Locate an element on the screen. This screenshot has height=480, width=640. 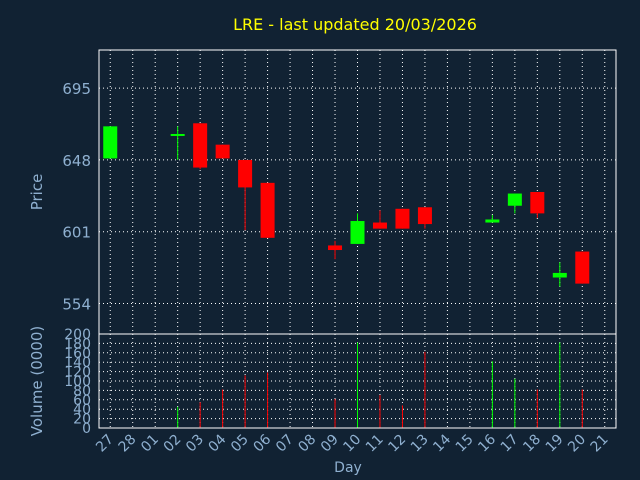
volume-tick-label: 140 is located at coordinates (77, 363).